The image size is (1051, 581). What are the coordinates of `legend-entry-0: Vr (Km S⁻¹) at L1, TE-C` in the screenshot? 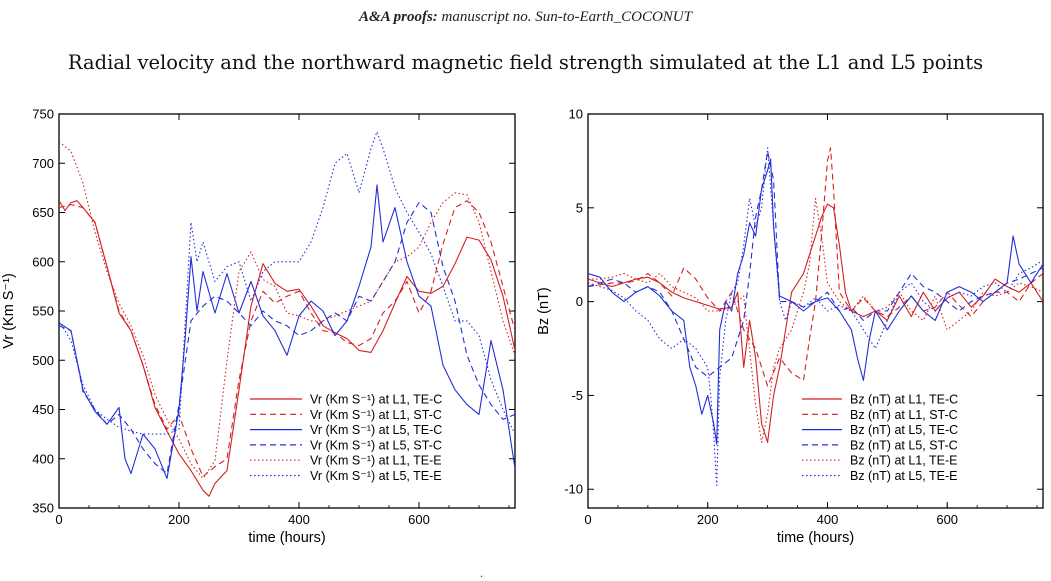 It's located at (376, 400).